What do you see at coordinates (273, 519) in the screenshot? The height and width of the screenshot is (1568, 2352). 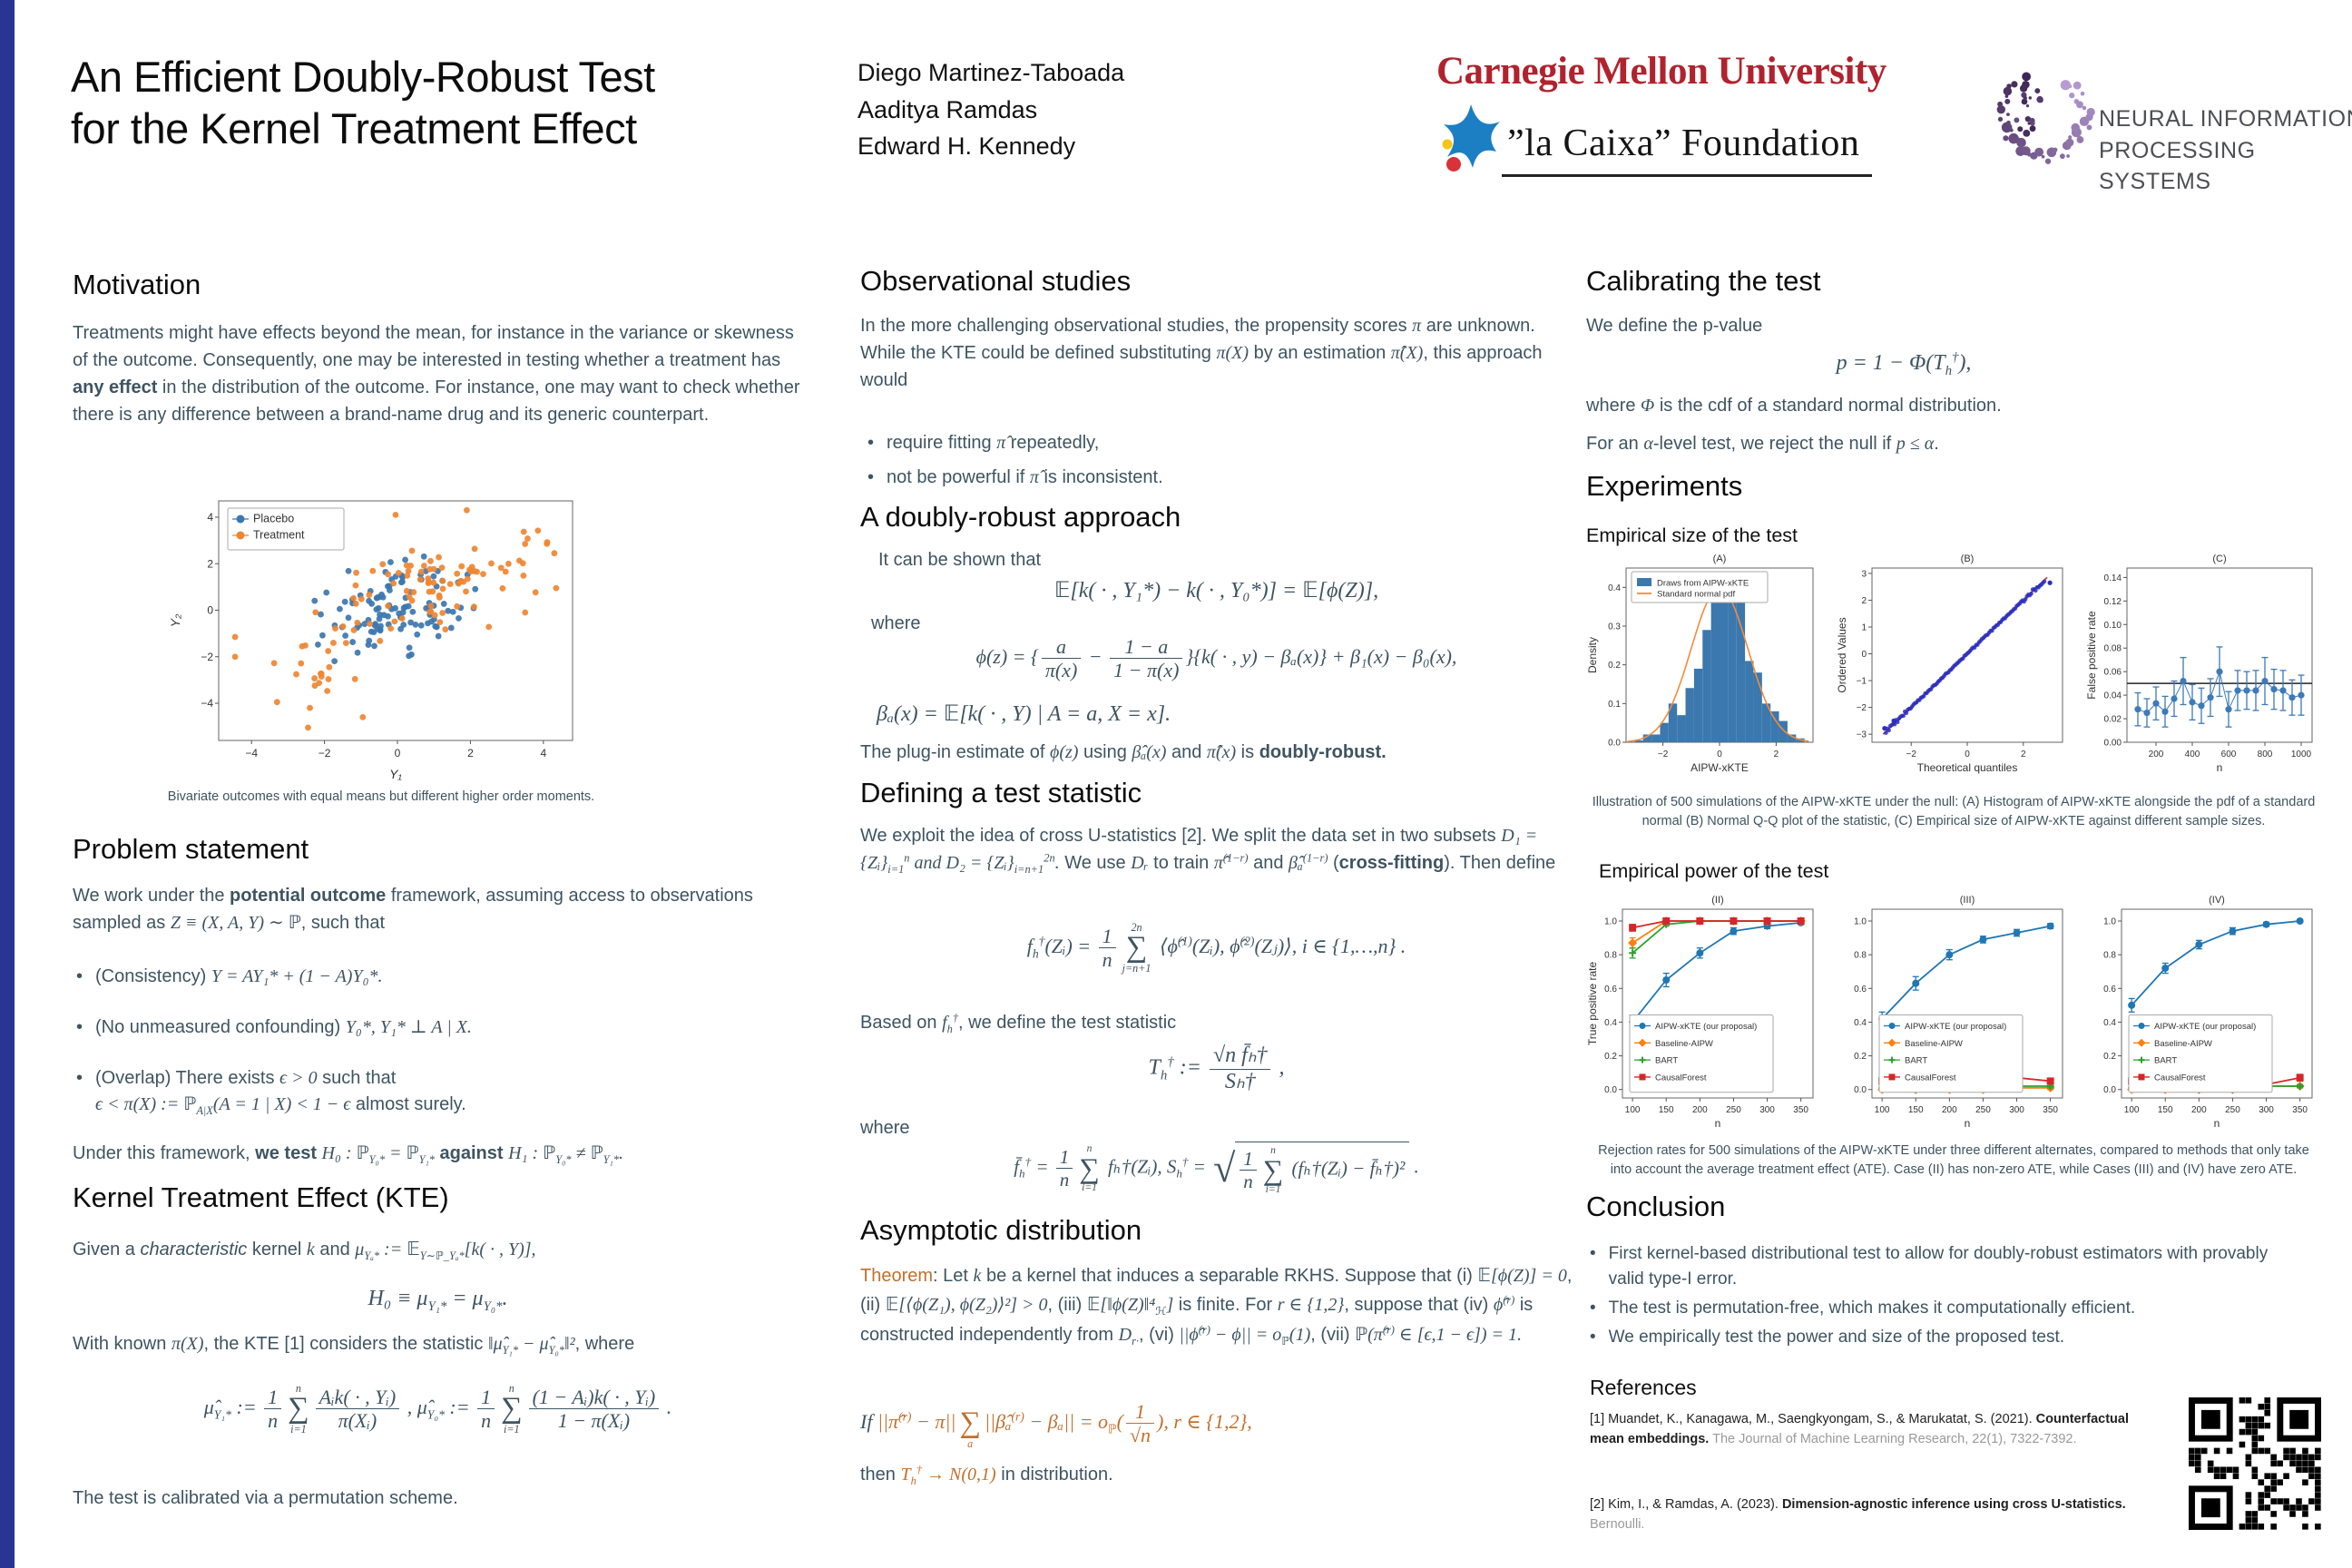 I see `svg-text: Placebo` at bounding box center [273, 519].